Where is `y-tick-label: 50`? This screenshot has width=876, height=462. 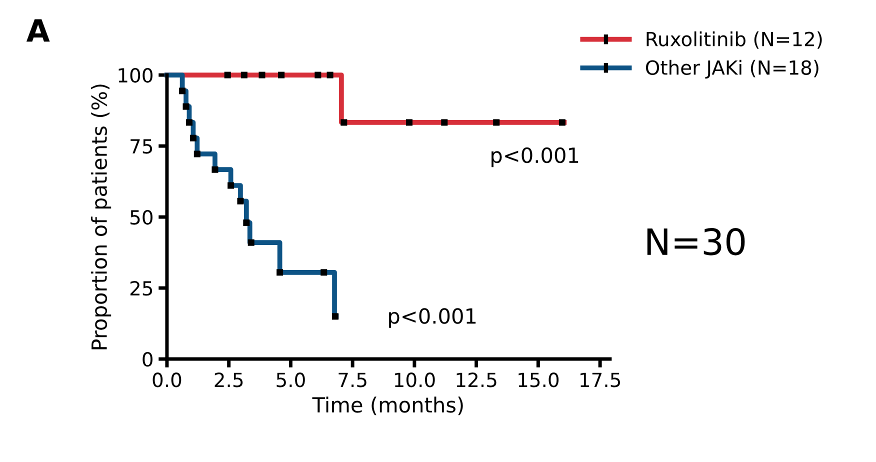 y-tick-label: 50 is located at coordinates (141, 217).